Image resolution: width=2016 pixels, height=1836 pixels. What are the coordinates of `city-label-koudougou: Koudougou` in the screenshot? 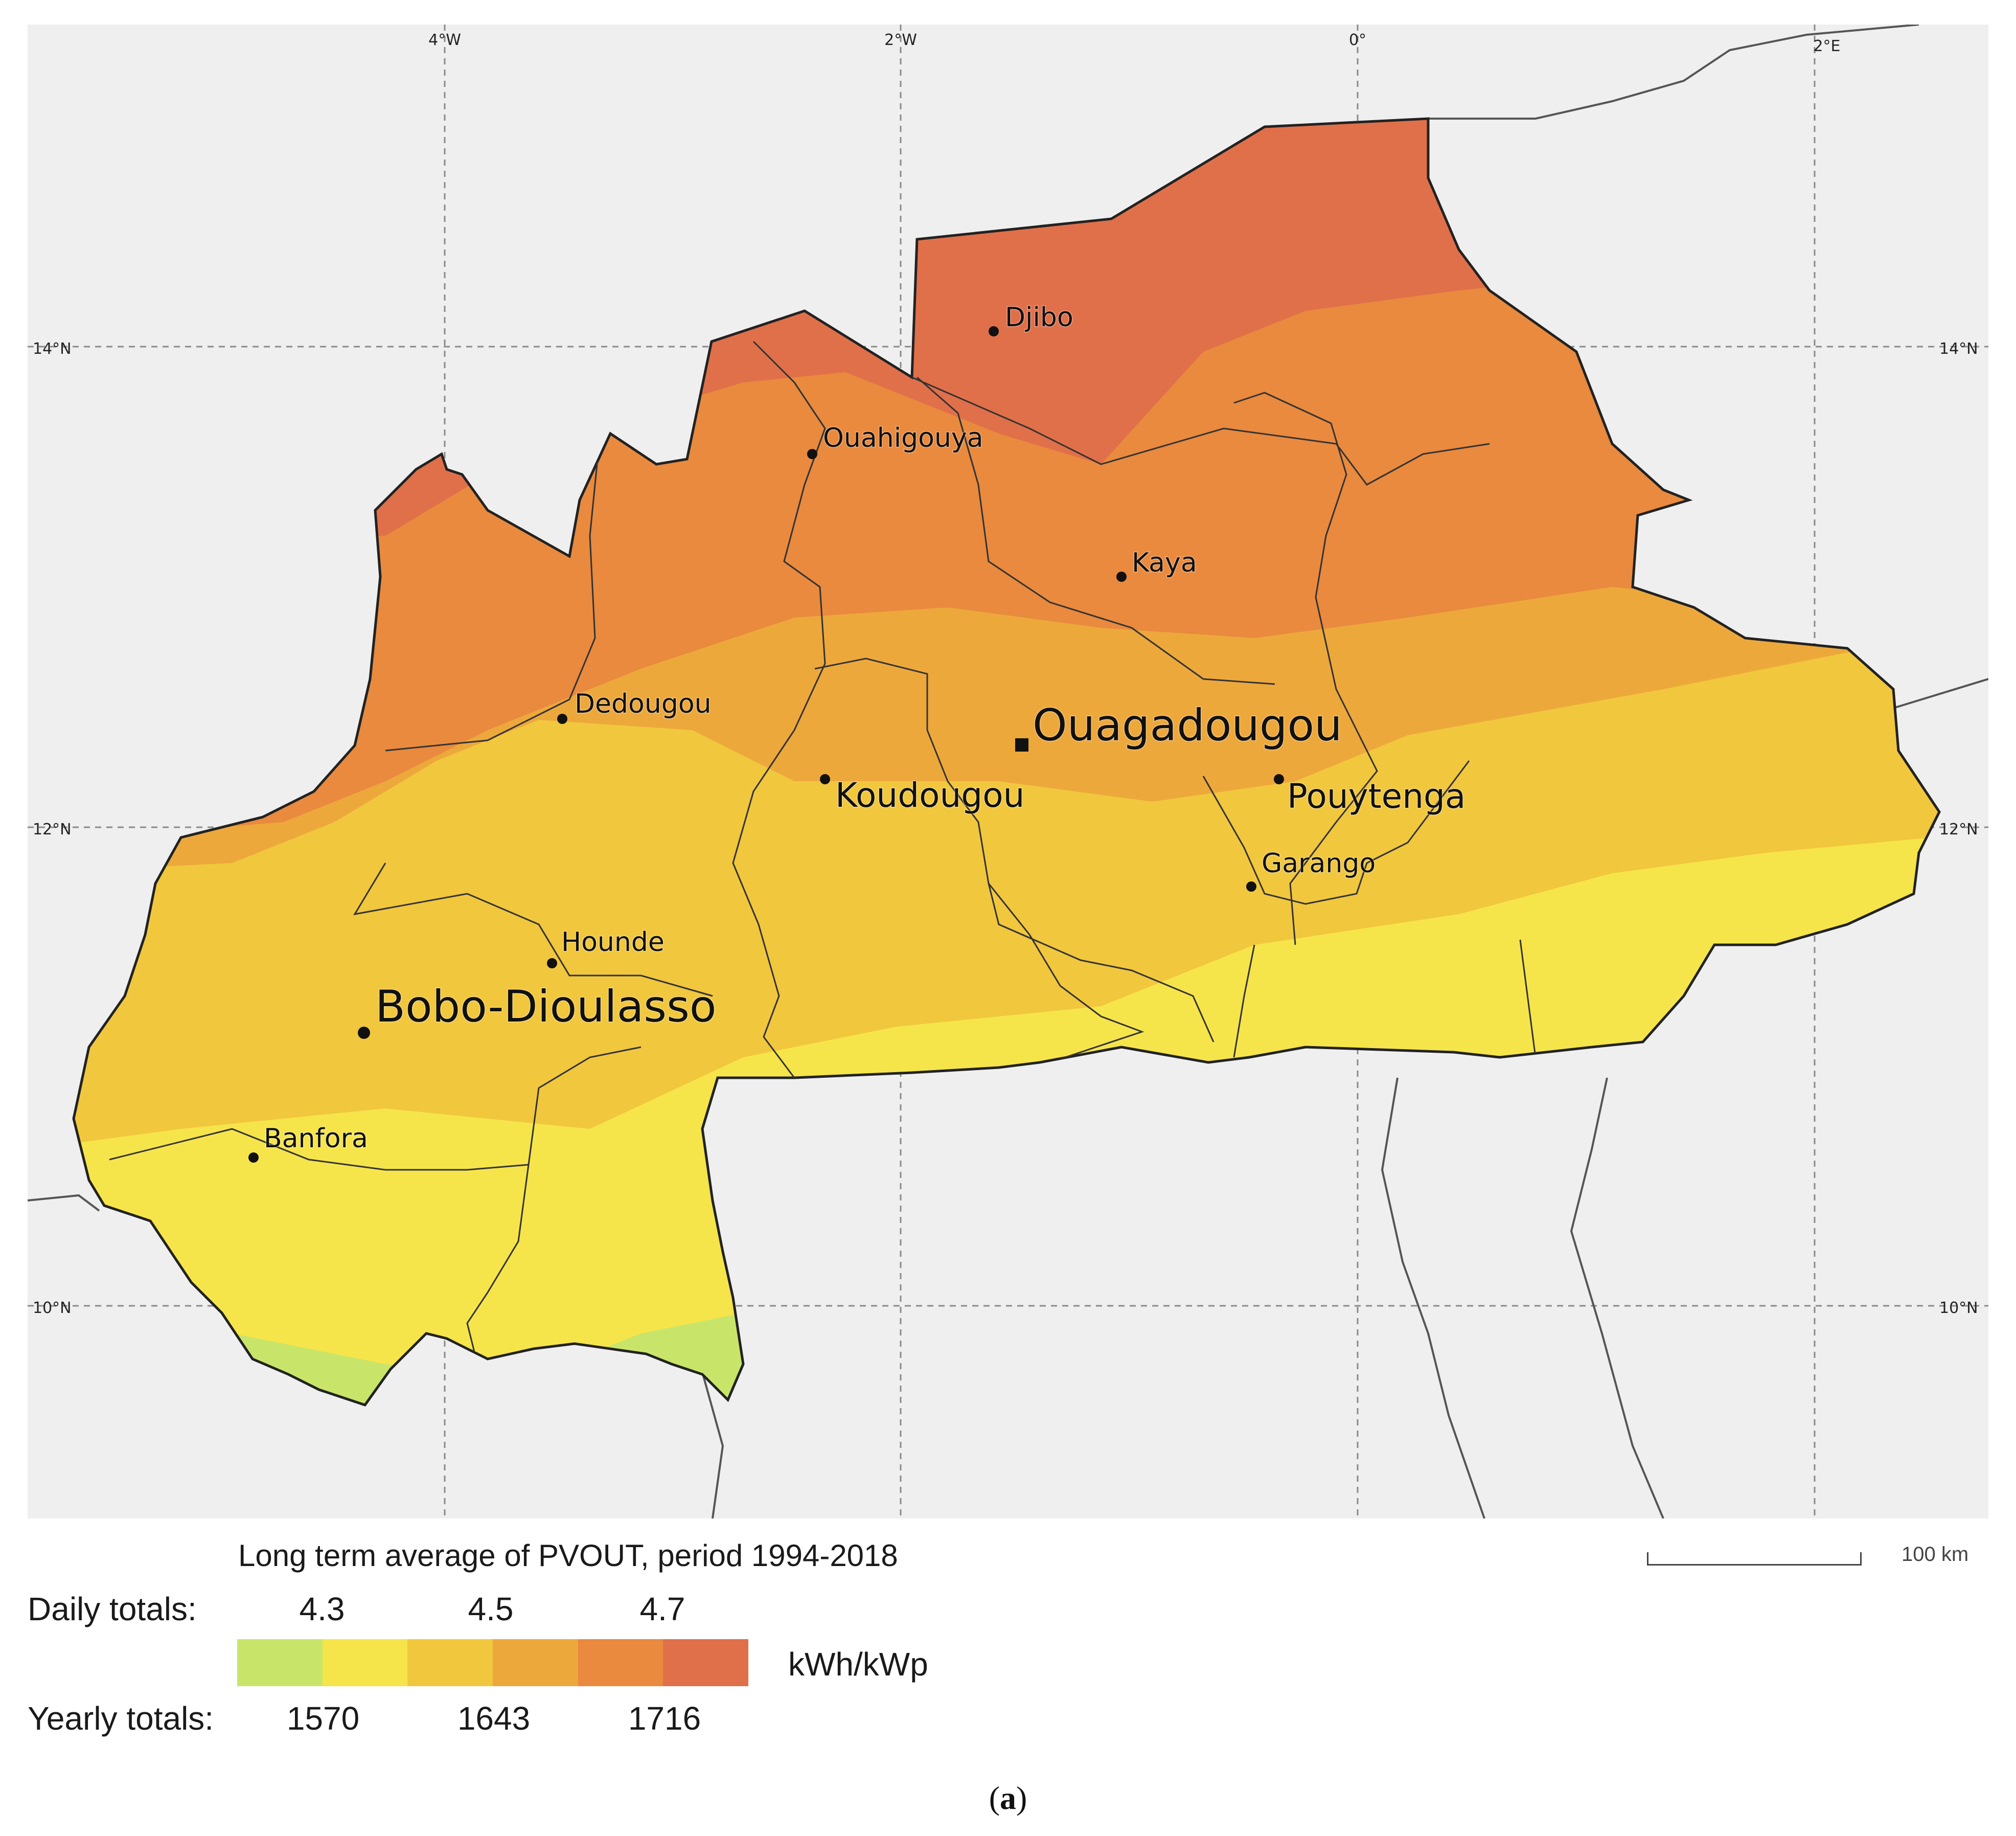 It's located at (929, 795).